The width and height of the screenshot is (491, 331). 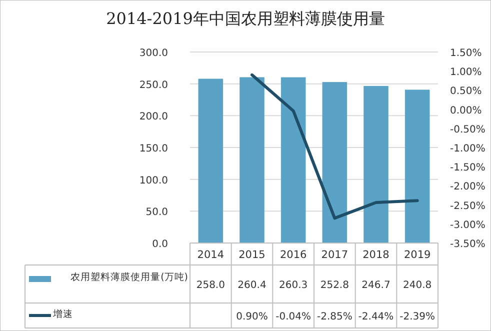 What do you see at coordinates (468, 168) in the screenshot?
I see `y2-tick-label: -1.50%` at bounding box center [468, 168].